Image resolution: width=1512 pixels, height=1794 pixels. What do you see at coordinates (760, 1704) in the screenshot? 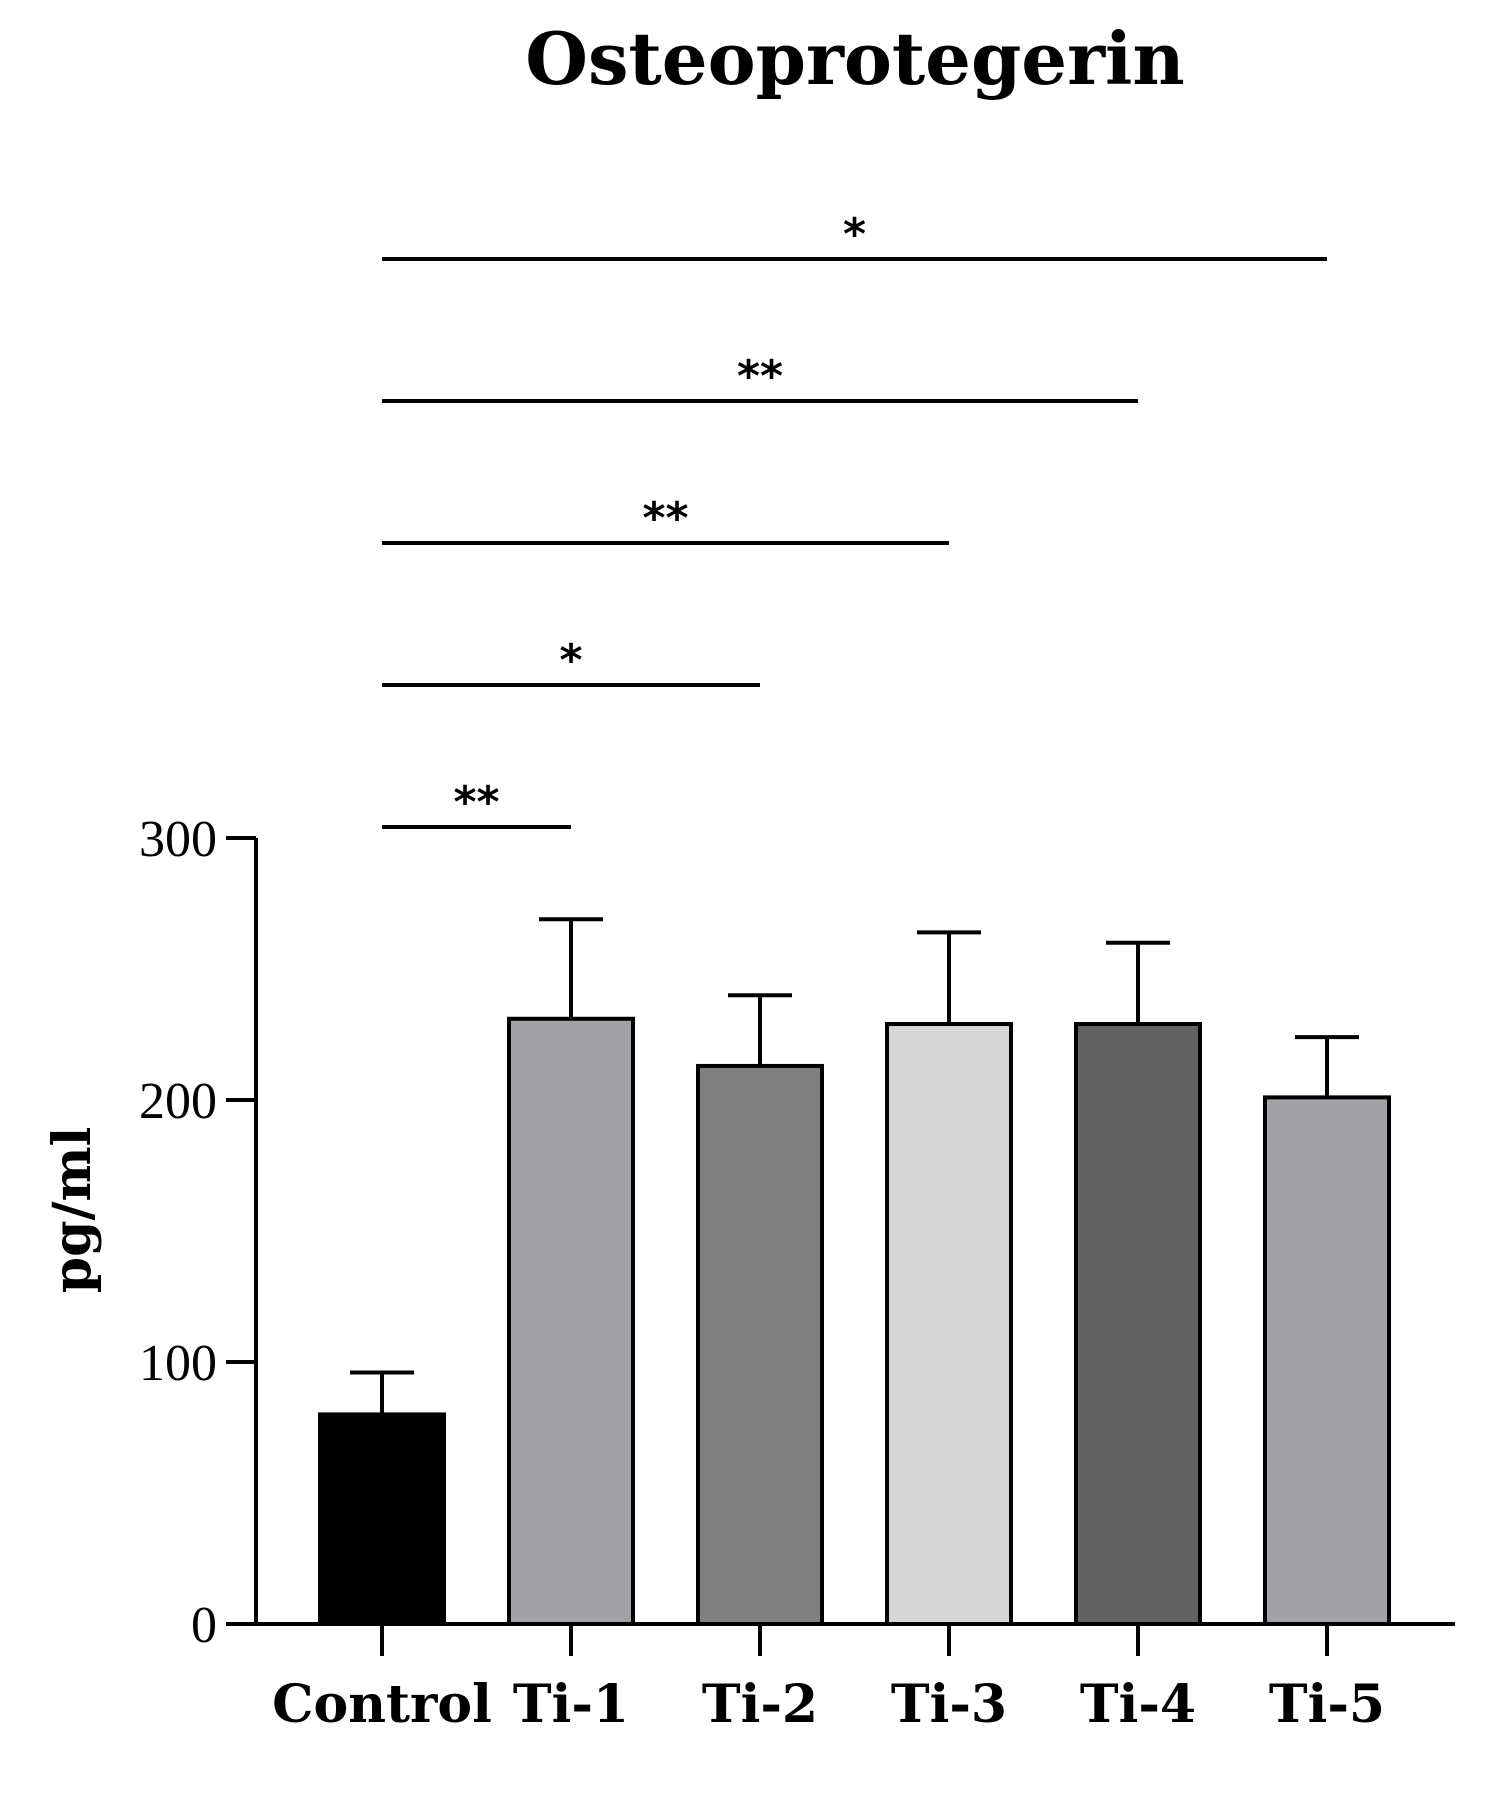
I see `x-tick-label: Ti-2` at bounding box center [760, 1704].